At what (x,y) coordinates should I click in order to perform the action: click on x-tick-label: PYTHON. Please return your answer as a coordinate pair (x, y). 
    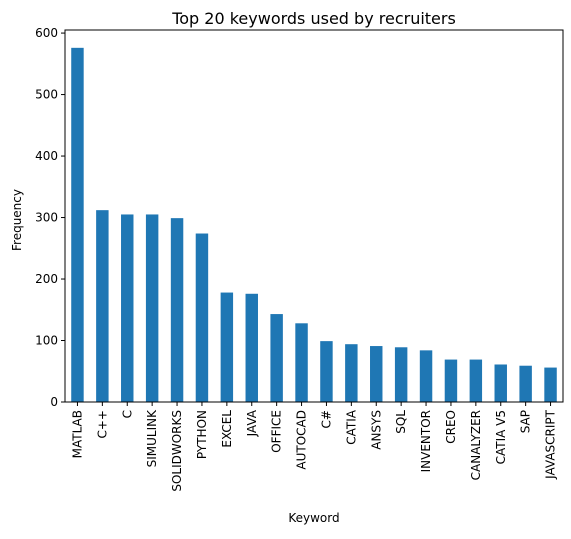
    Looking at the image, I should click on (202, 434).